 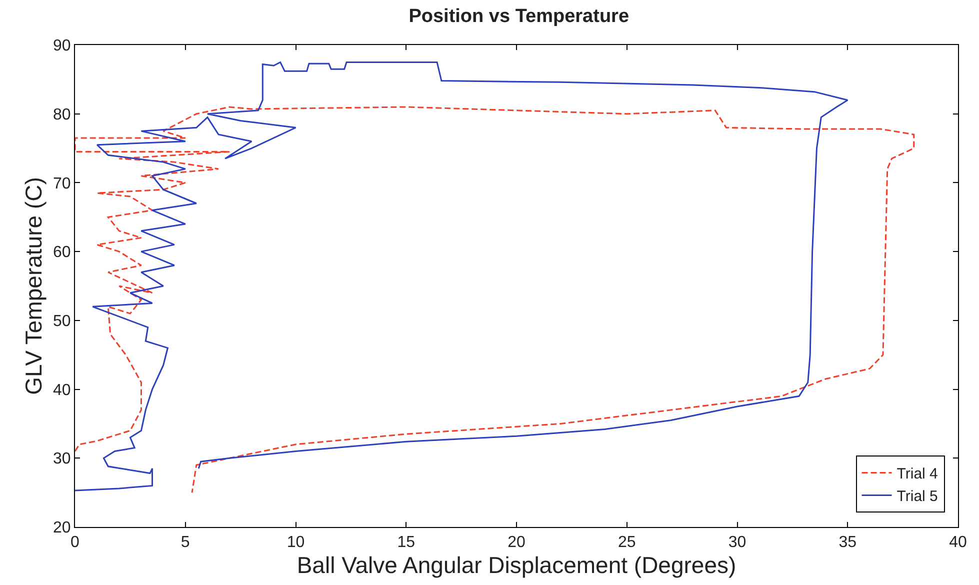 I want to click on y-tick-label: 50, so click(x=62, y=321).